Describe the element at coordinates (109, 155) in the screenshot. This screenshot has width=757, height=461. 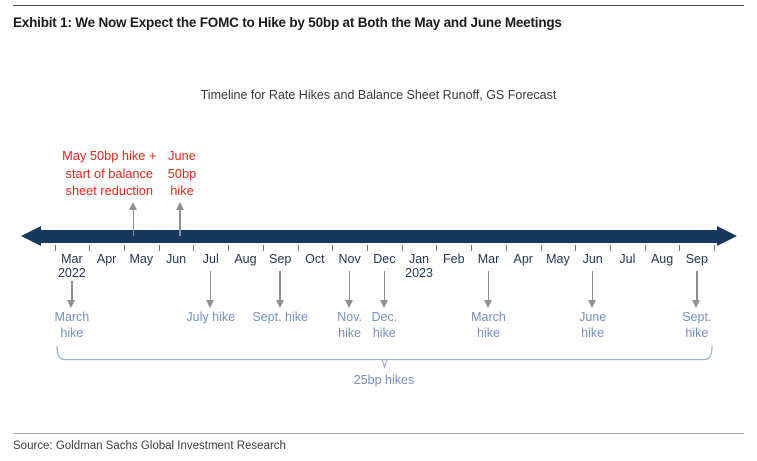
I see `label-line: May 50bp hike +` at that location.